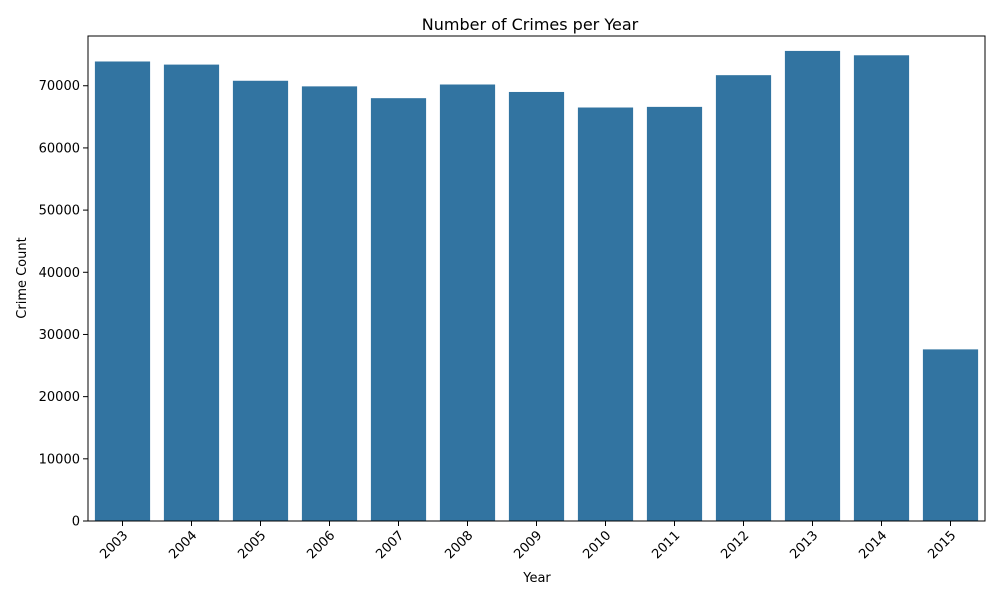 The height and width of the screenshot is (600, 1000). What do you see at coordinates (467, 302) in the screenshot?
I see `bar-2008` at bounding box center [467, 302].